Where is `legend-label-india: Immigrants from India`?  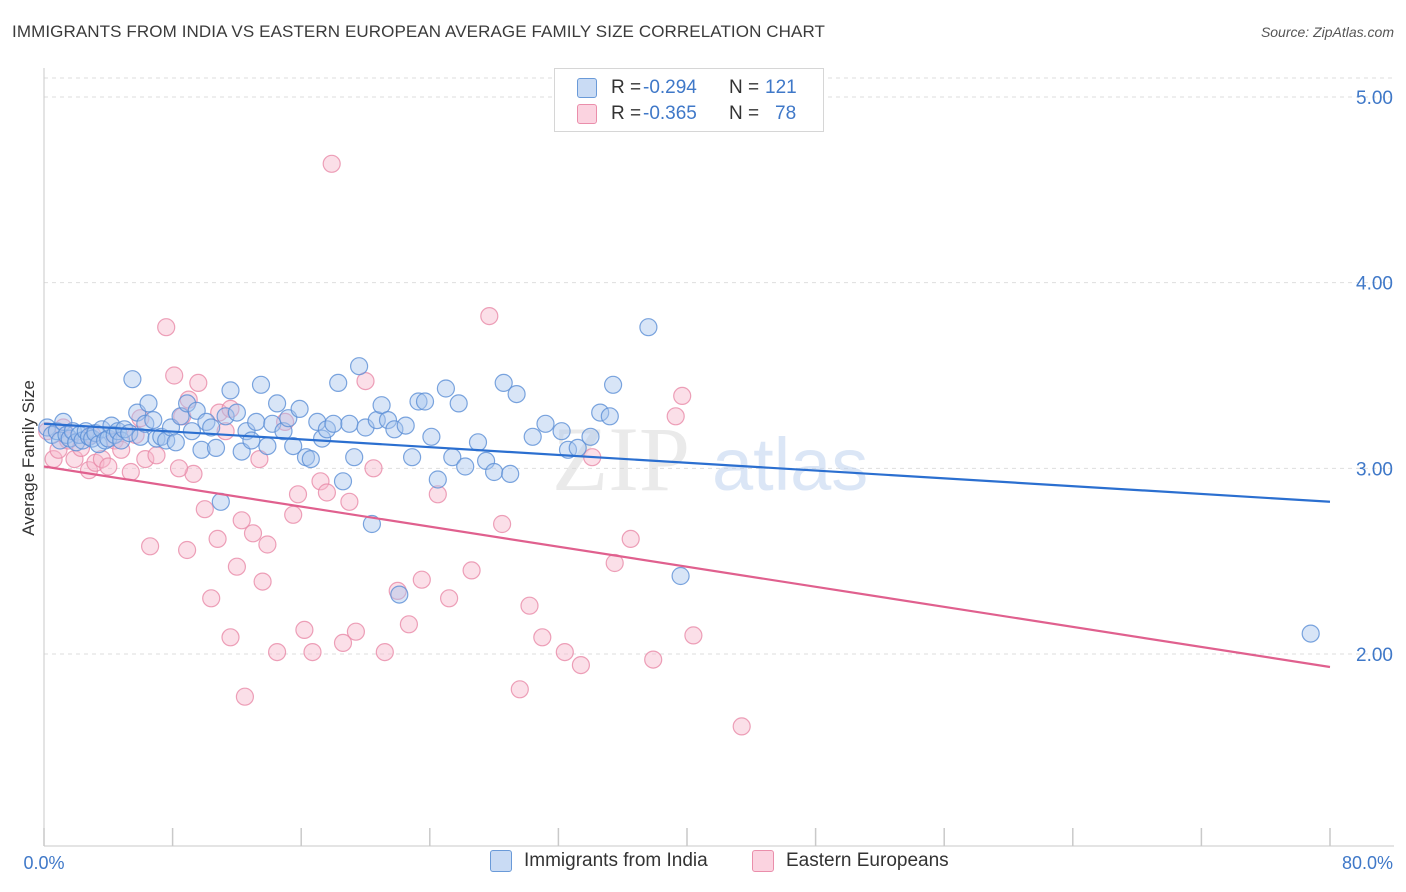
legend-label-india: Immigrants from India is located at coordinates (616, 860).